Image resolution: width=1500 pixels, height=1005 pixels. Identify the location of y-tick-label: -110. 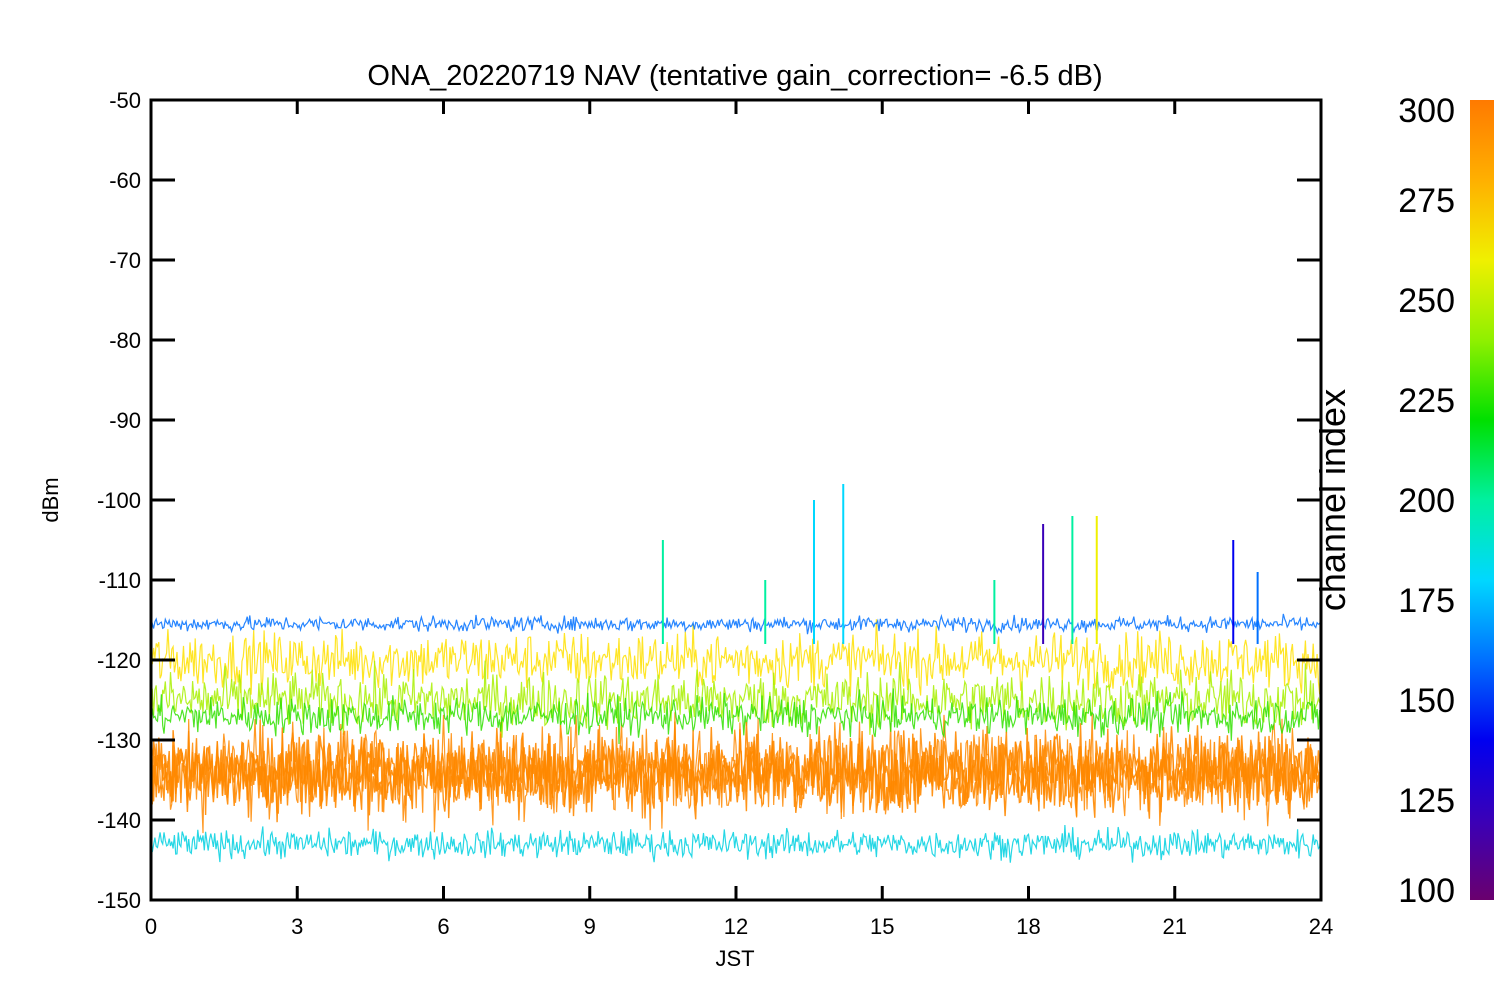
(120, 580).